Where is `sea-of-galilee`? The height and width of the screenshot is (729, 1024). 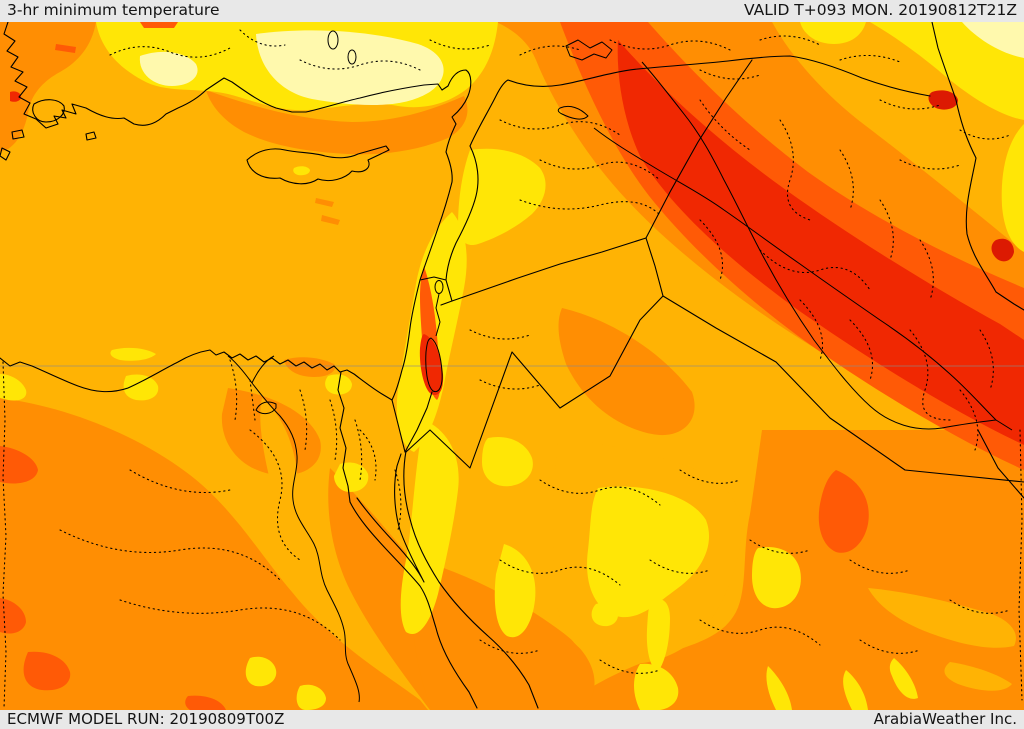 sea-of-galilee is located at coordinates (439, 287).